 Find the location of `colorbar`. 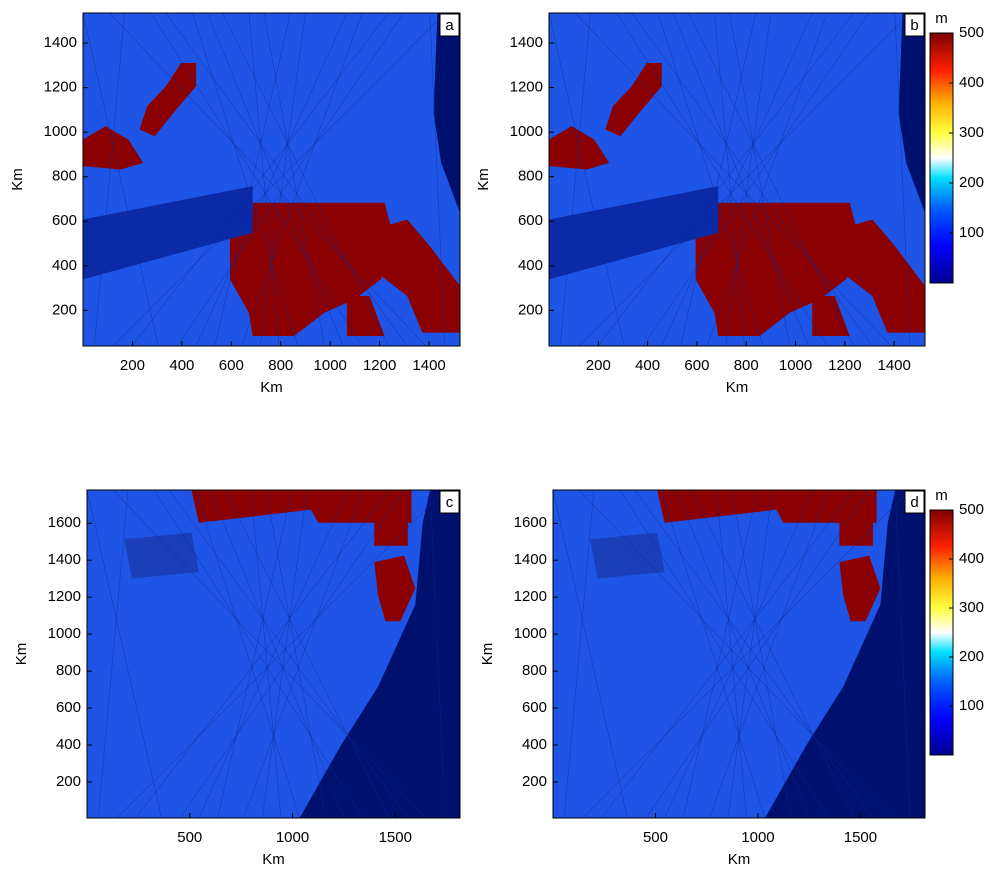

colorbar is located at coordinates (941, 632).